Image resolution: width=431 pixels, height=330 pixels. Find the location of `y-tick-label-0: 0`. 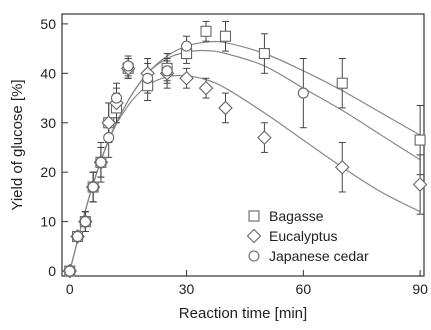

y-tick-label-0: 0 is located at coordinates (52, 271).